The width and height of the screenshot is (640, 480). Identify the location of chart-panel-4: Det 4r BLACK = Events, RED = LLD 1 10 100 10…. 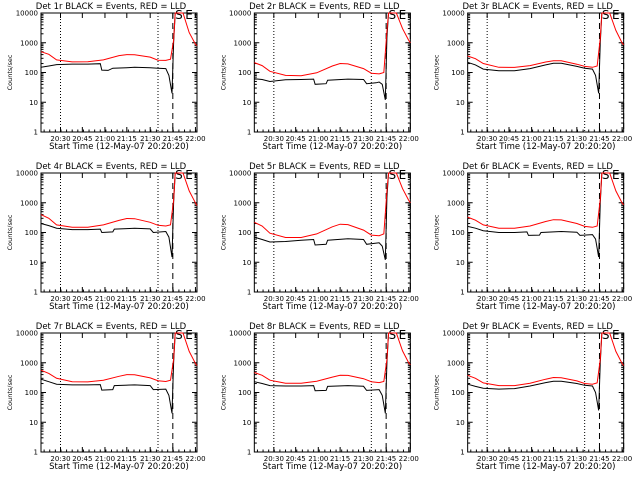
(106, 237).